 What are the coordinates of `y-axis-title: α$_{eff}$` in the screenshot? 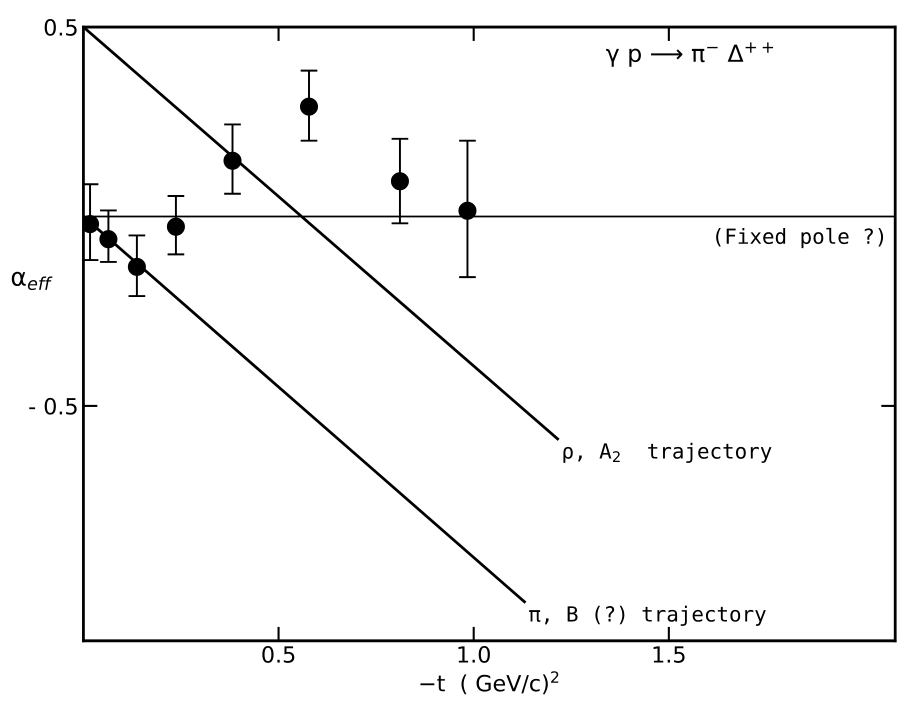 It's located at (32, 281).